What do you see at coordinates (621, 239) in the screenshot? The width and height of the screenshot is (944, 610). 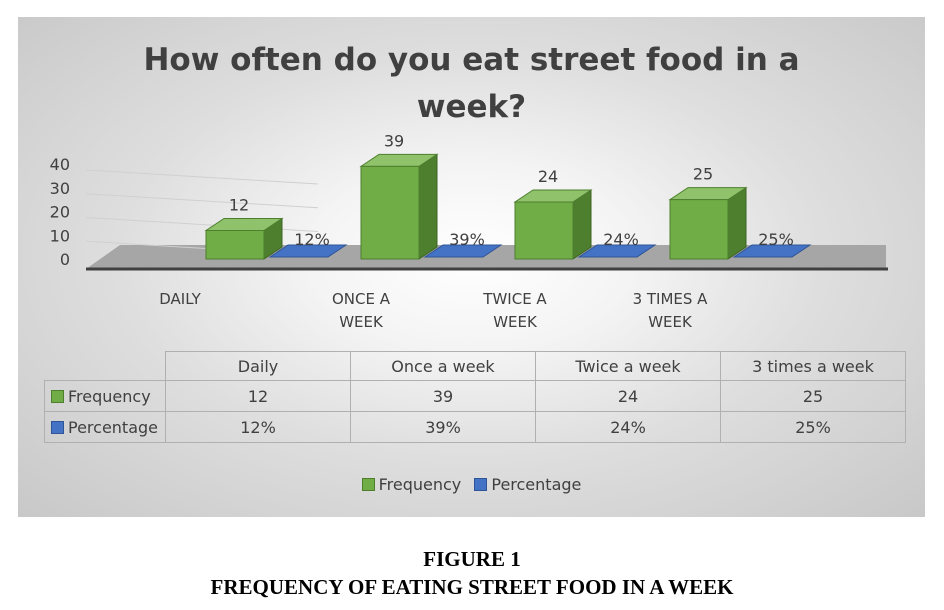 I see `percentage-data-label: 24%` at bounding box center [621, 239].